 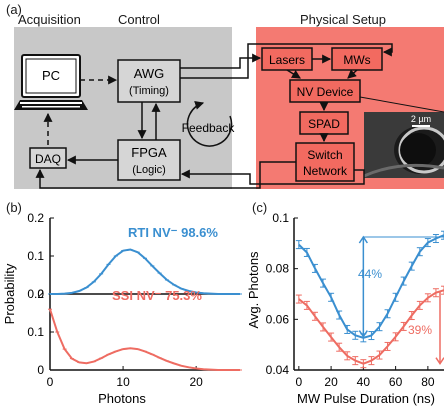 I want to click on mws-label: MWs, so click(x=356, y=60).